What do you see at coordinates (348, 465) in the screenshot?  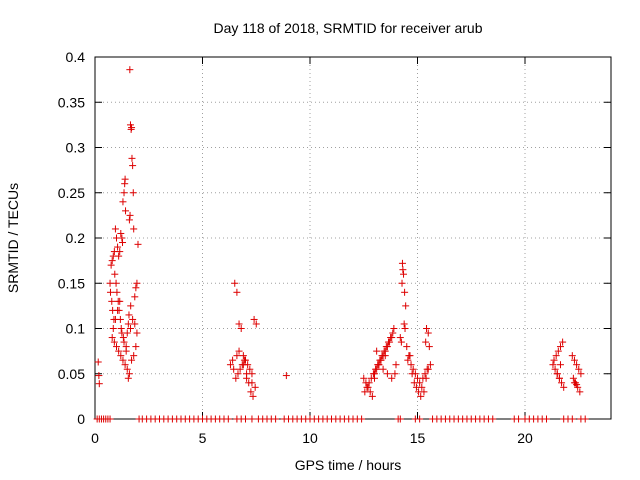 I see `x-axis-label: GPS time / hours` at bounding box center [348, 465].